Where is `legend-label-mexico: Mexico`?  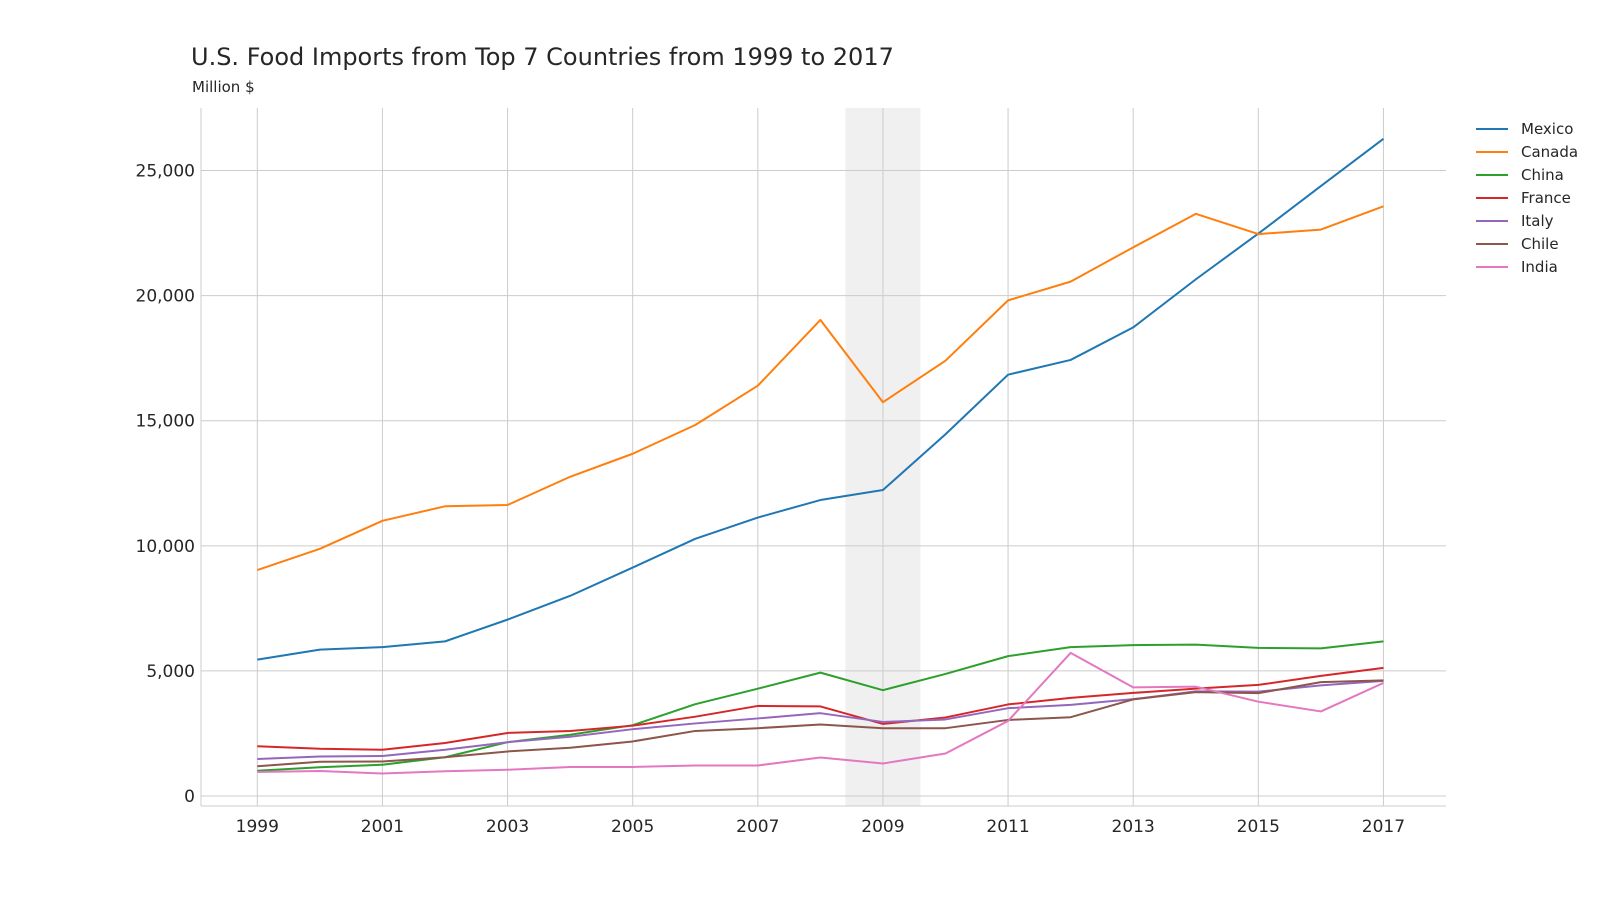 legend-label-mexico: Mexico is located at coordinates (1547, 129).